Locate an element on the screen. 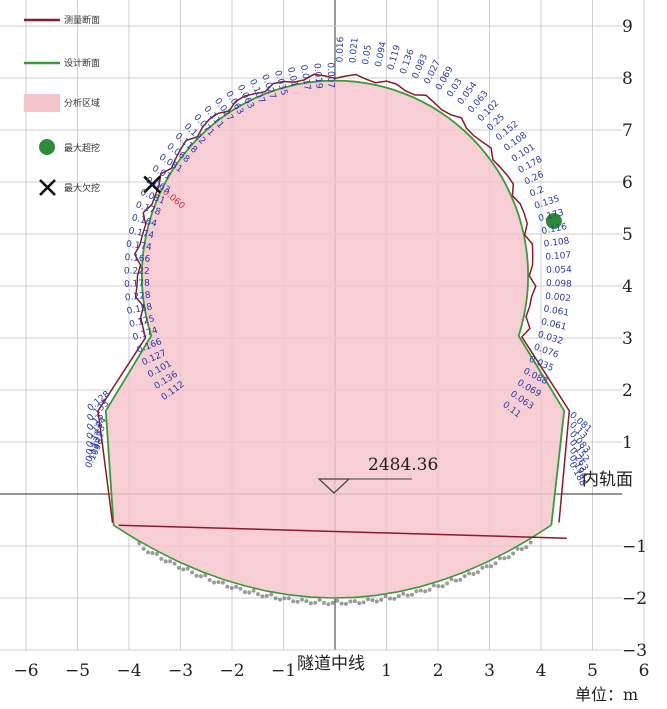 The image size is (667, 709). legend-measured-label: 测量断面 is located at coordinates (82, 20).